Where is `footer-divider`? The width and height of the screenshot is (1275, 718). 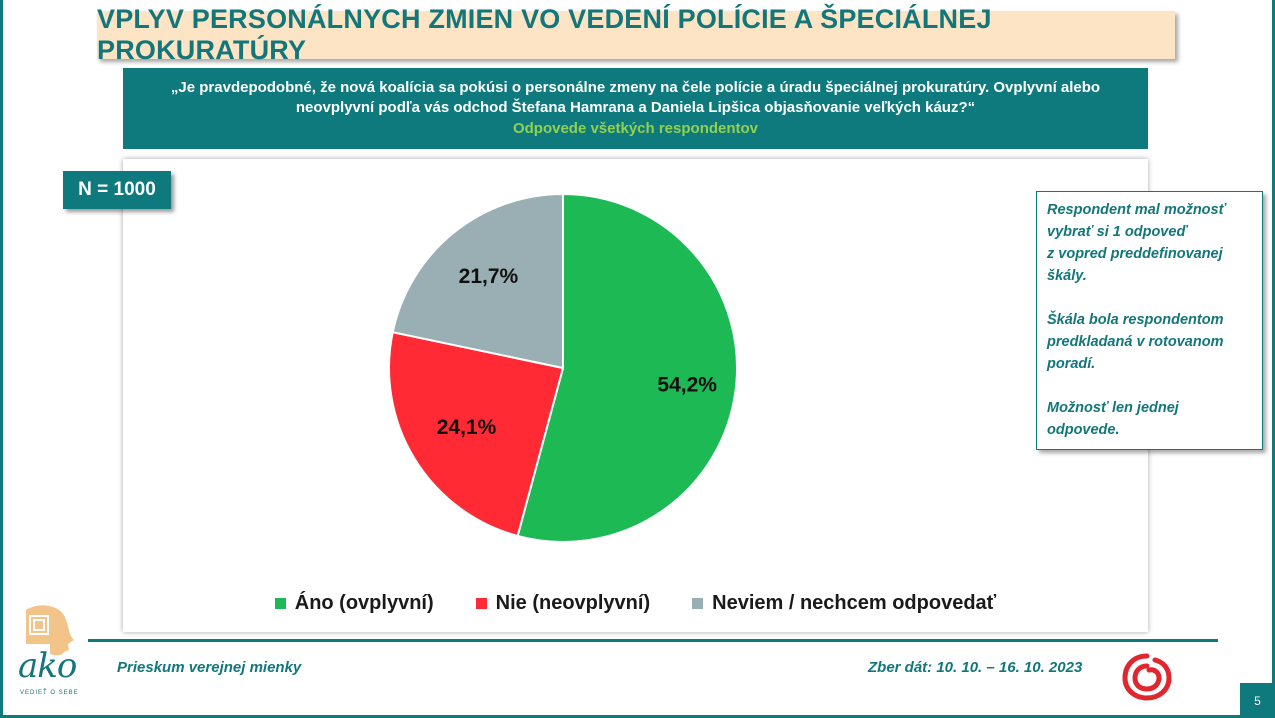
footer-divider is located at coordinates (653, 640).